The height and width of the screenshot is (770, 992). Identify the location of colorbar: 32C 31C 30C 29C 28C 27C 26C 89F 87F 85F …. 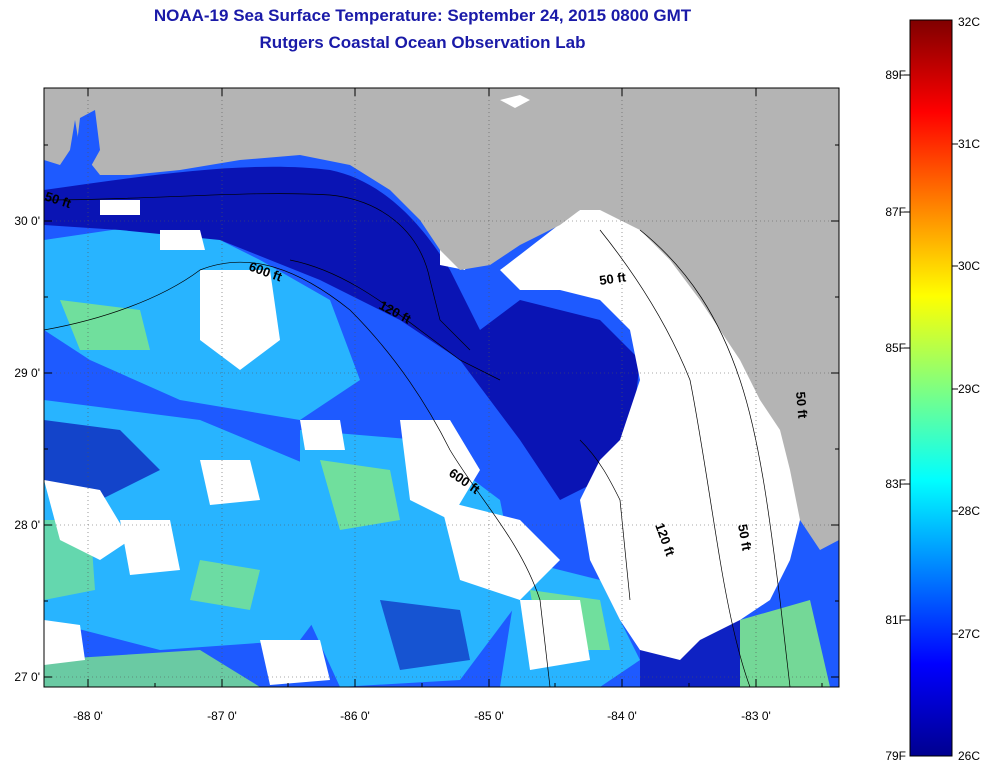
(932, 389).